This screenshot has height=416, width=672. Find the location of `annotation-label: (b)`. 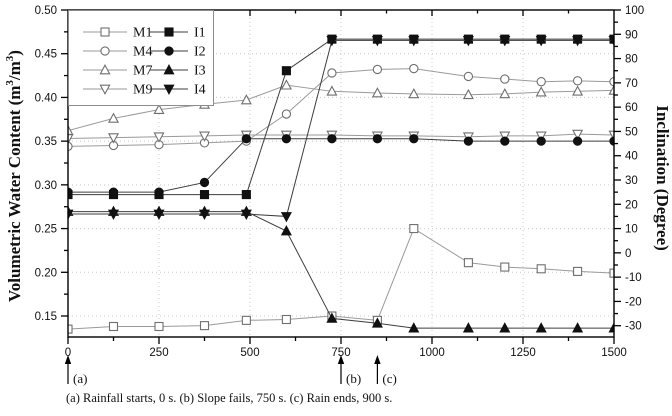

annotation-label: (b) is located at coordinates (353, 378).